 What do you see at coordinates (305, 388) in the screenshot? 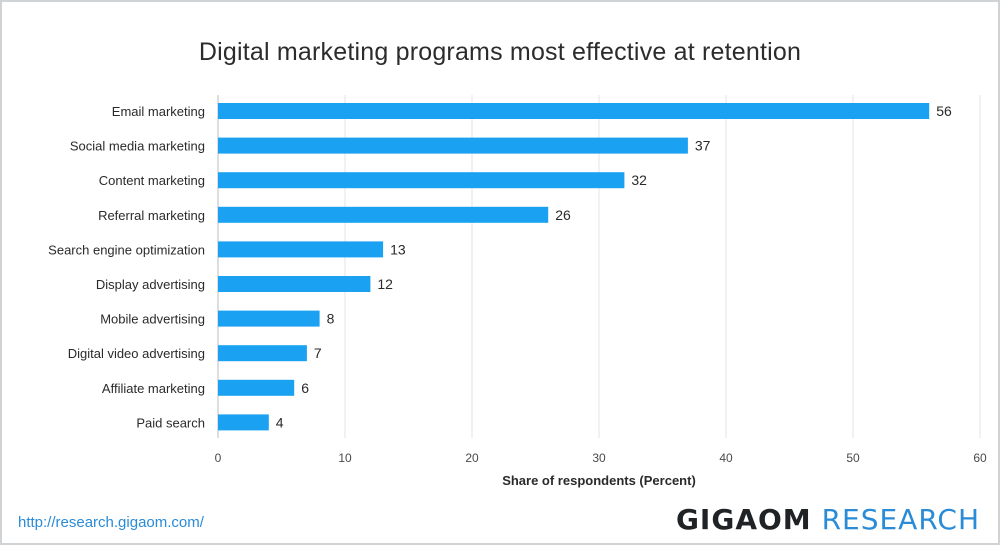
I see `value-label: 6` at bounding box center [305, 388].